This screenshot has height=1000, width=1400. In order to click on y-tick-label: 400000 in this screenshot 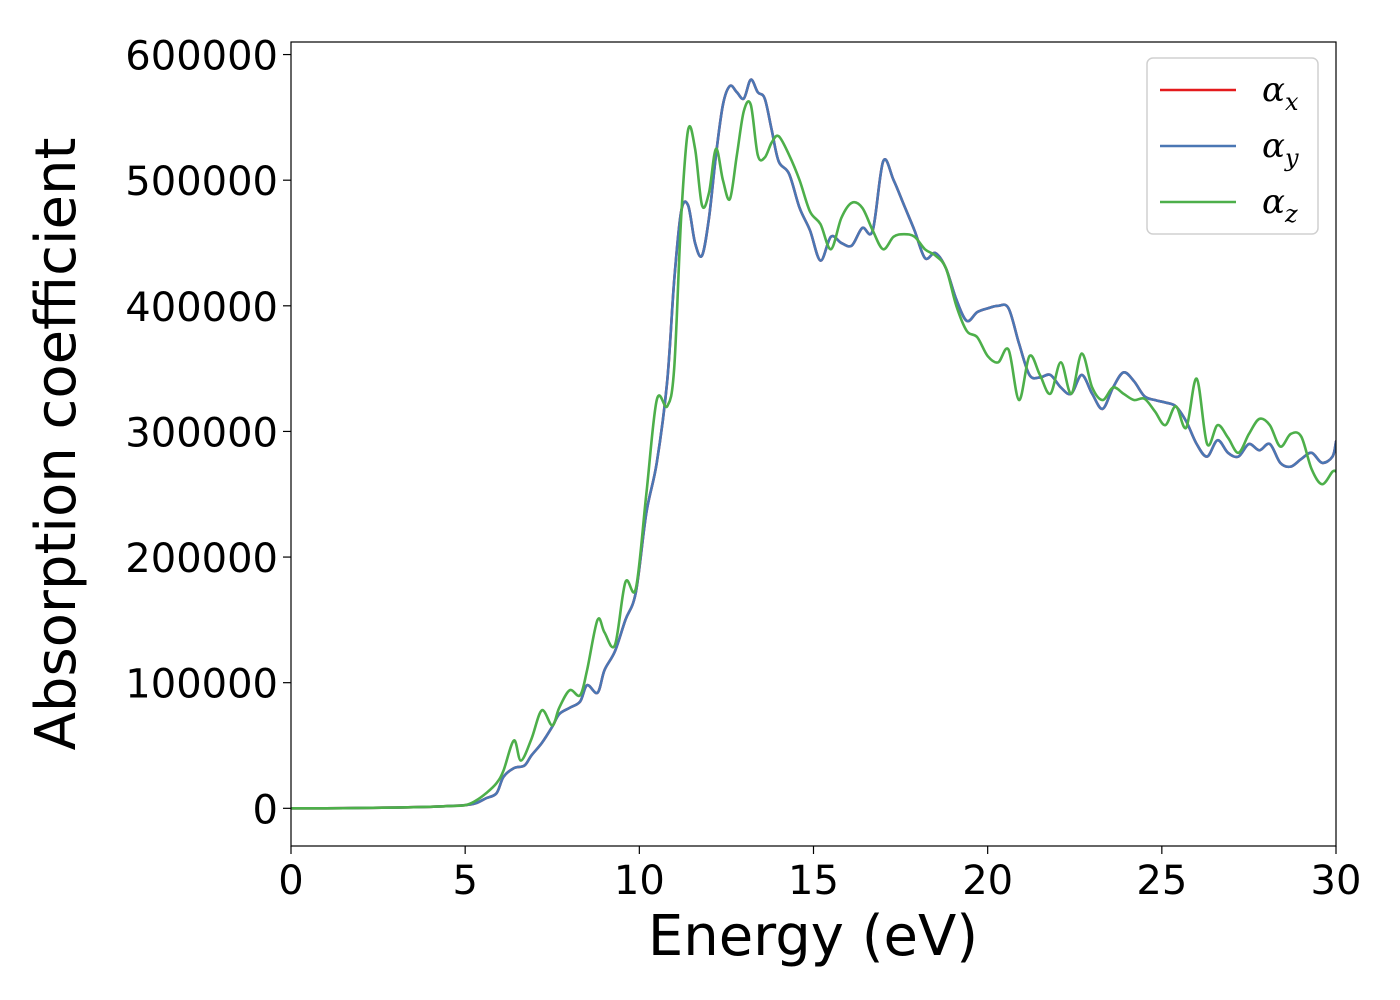, I will do `click(201, 308)`.